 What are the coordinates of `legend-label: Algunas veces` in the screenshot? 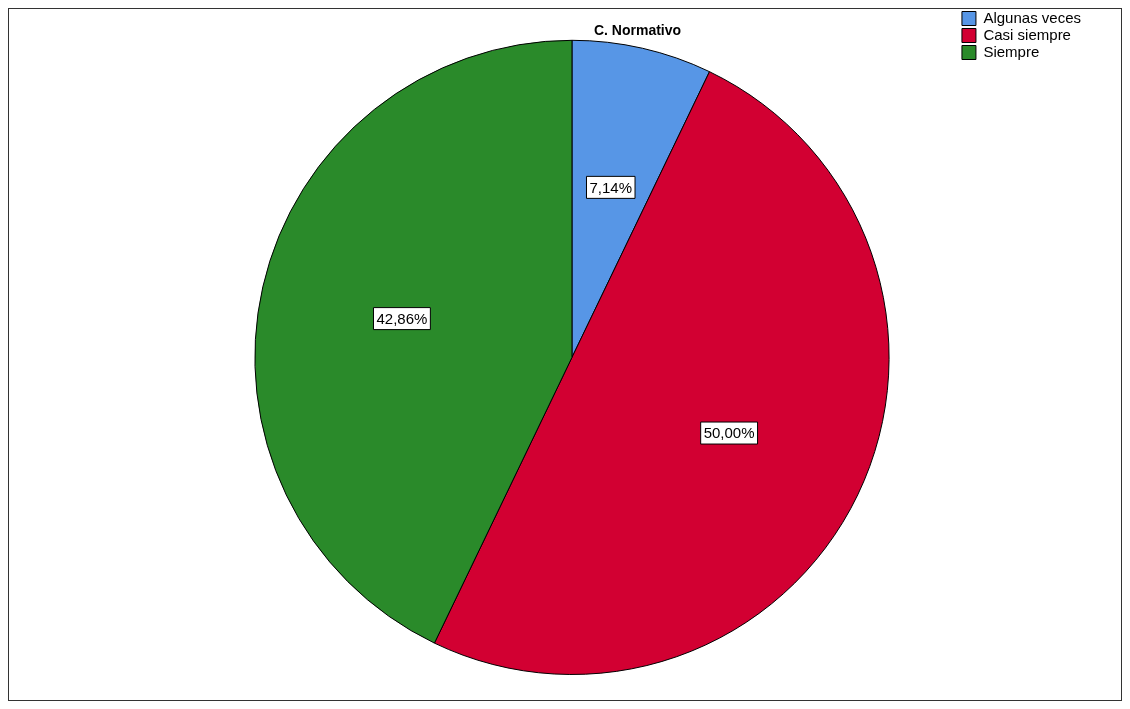 It's located at (1032, 17).